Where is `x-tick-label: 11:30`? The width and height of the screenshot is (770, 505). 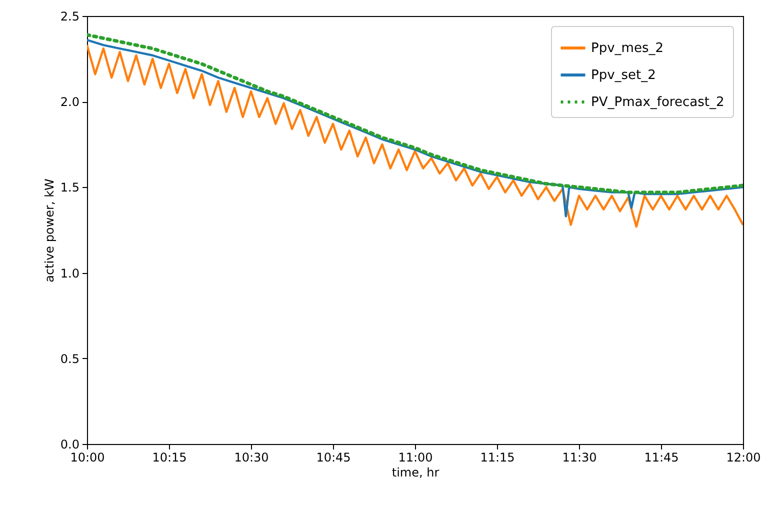
x-tick-label: 11:30 is located at coordinates (579, 457).